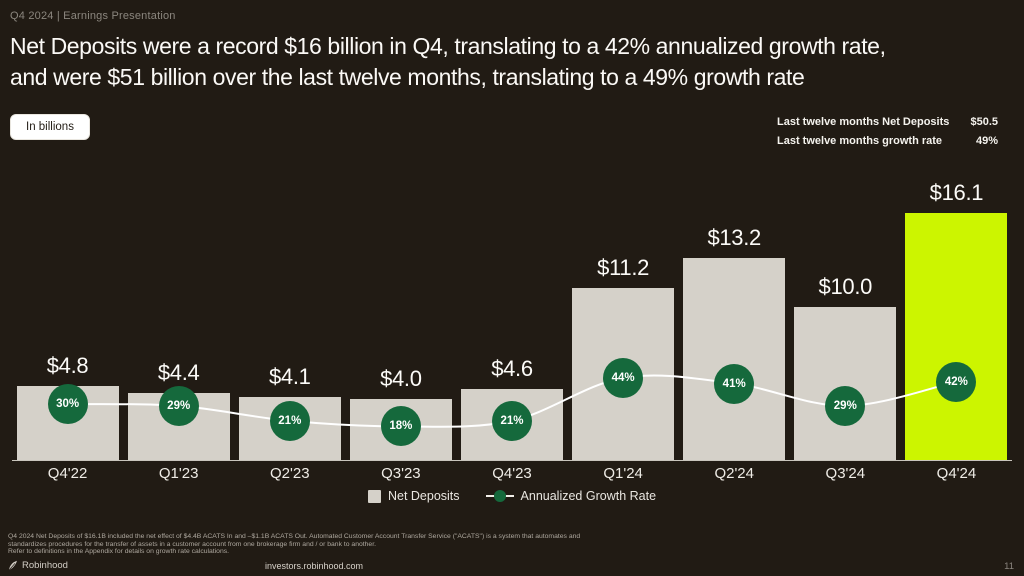 Image resolution: width=1024 pixels, height=576 pixels. Describe the element at coordinates (512, 369) in the screenshot. I see `bar-value-label: $4.6` at that location.